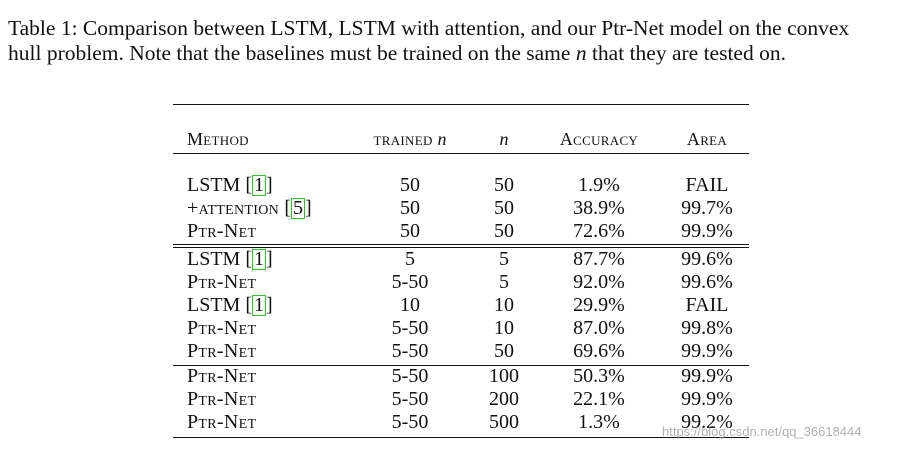 The width and height of the screenshot is (920, 451). What do you see at coordinates (599, 185) in the screenshot?
I see `accuracy-cell: 1.9%` at bounding box center [599, 185].